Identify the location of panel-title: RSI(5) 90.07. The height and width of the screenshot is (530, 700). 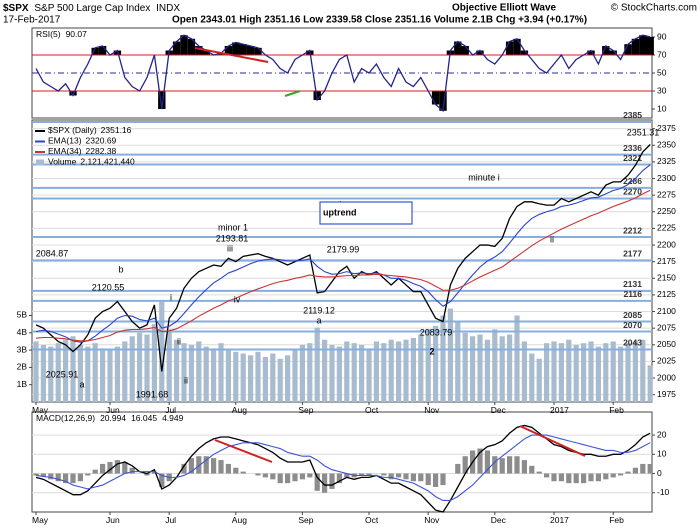
(61, 34).